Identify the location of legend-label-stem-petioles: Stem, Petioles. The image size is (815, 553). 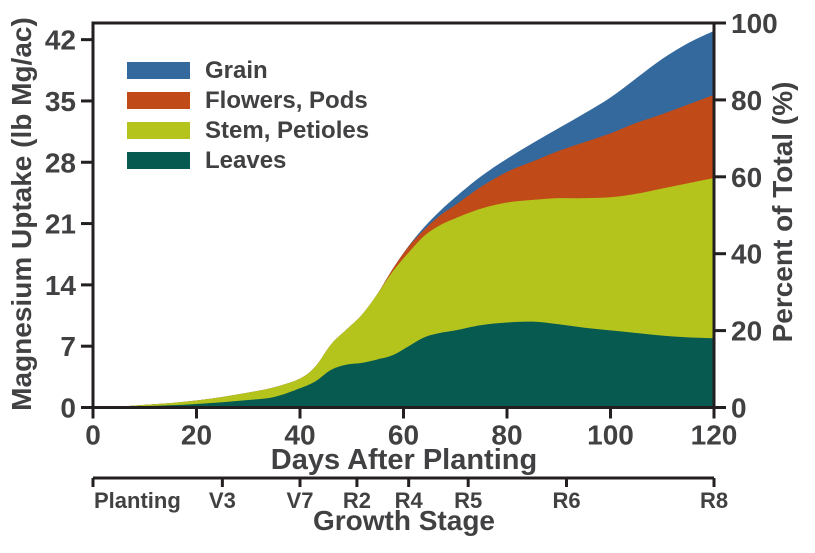
(287, 130).